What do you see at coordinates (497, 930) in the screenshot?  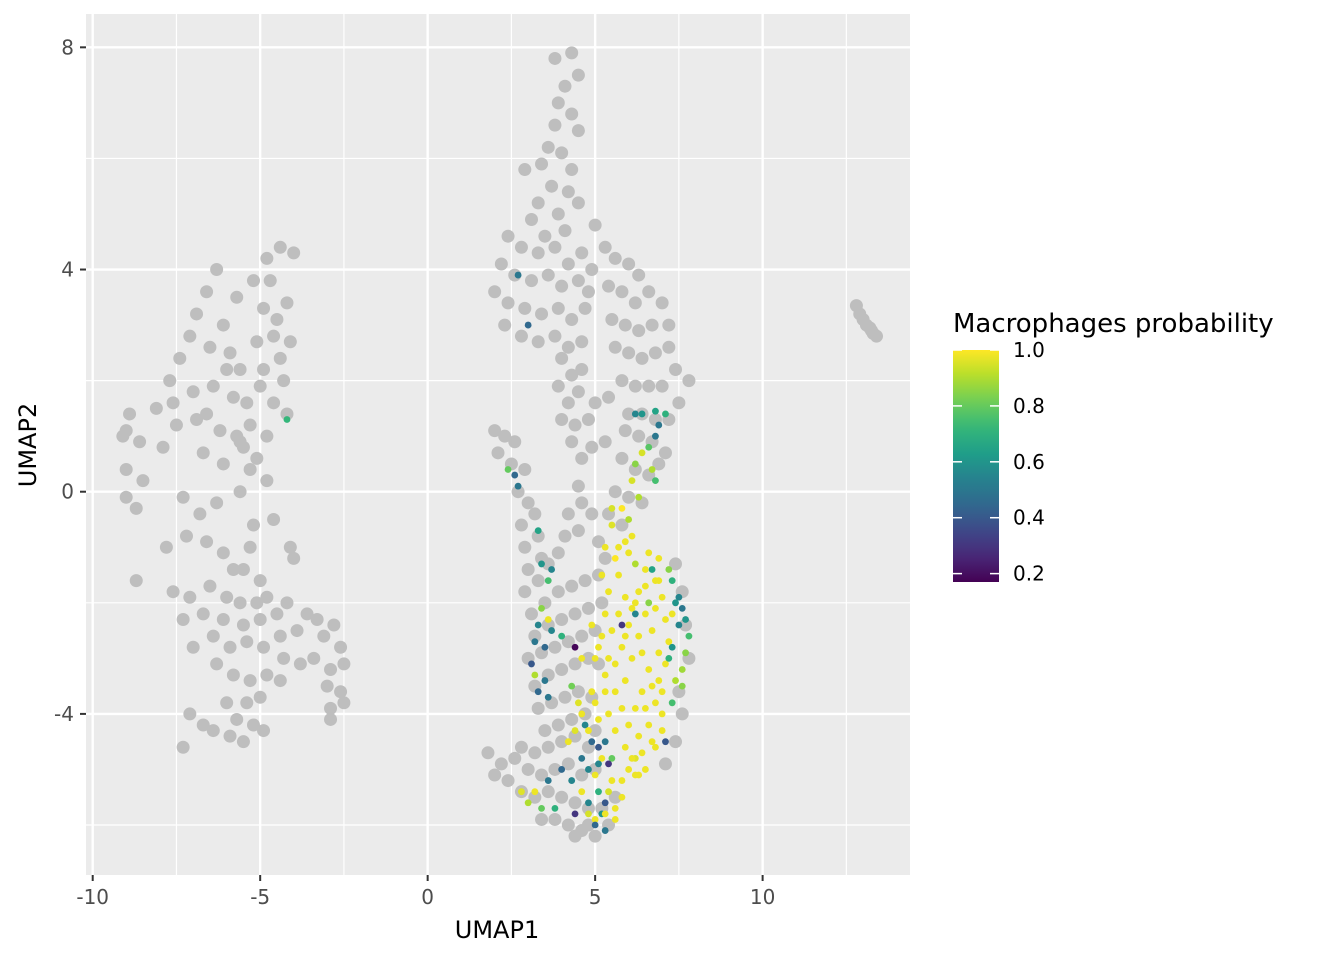 I see `x-axis-title: UMAP1` at bounding box center [497, 930].